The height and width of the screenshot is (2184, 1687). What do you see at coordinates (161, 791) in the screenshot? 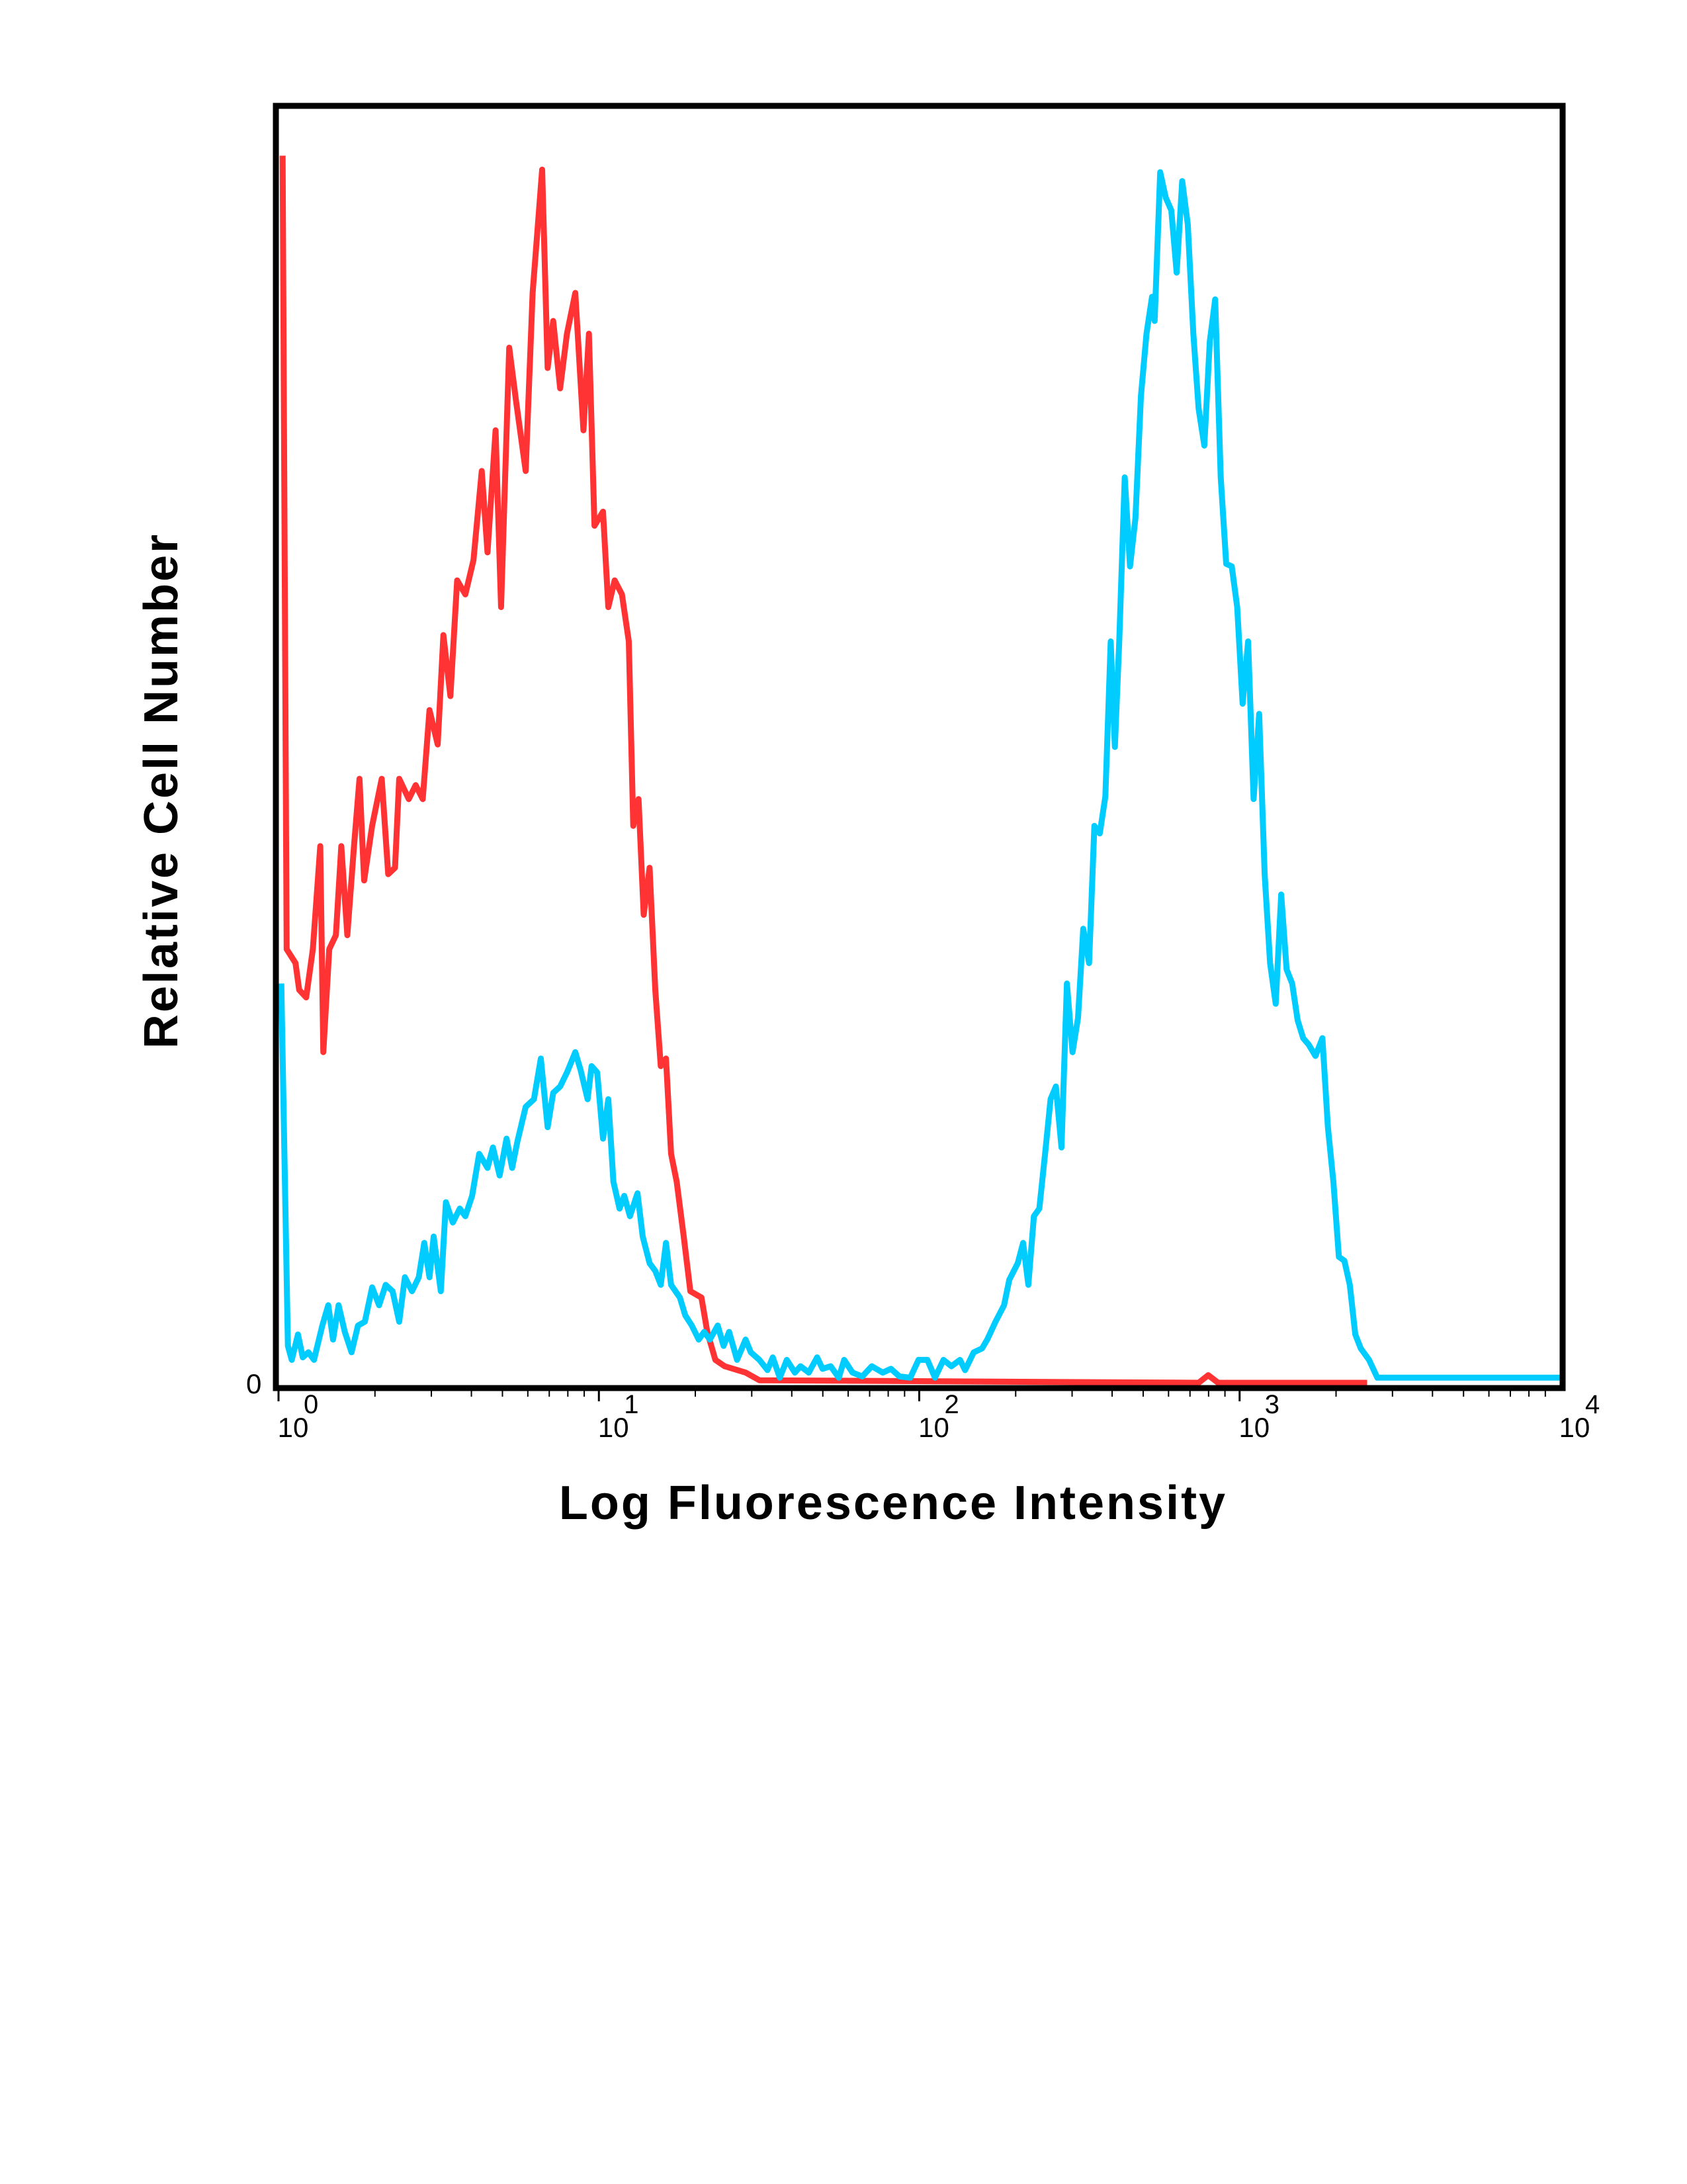
I see `y-axis-title: Relative Cell Number` at bounding box center [161, 791].